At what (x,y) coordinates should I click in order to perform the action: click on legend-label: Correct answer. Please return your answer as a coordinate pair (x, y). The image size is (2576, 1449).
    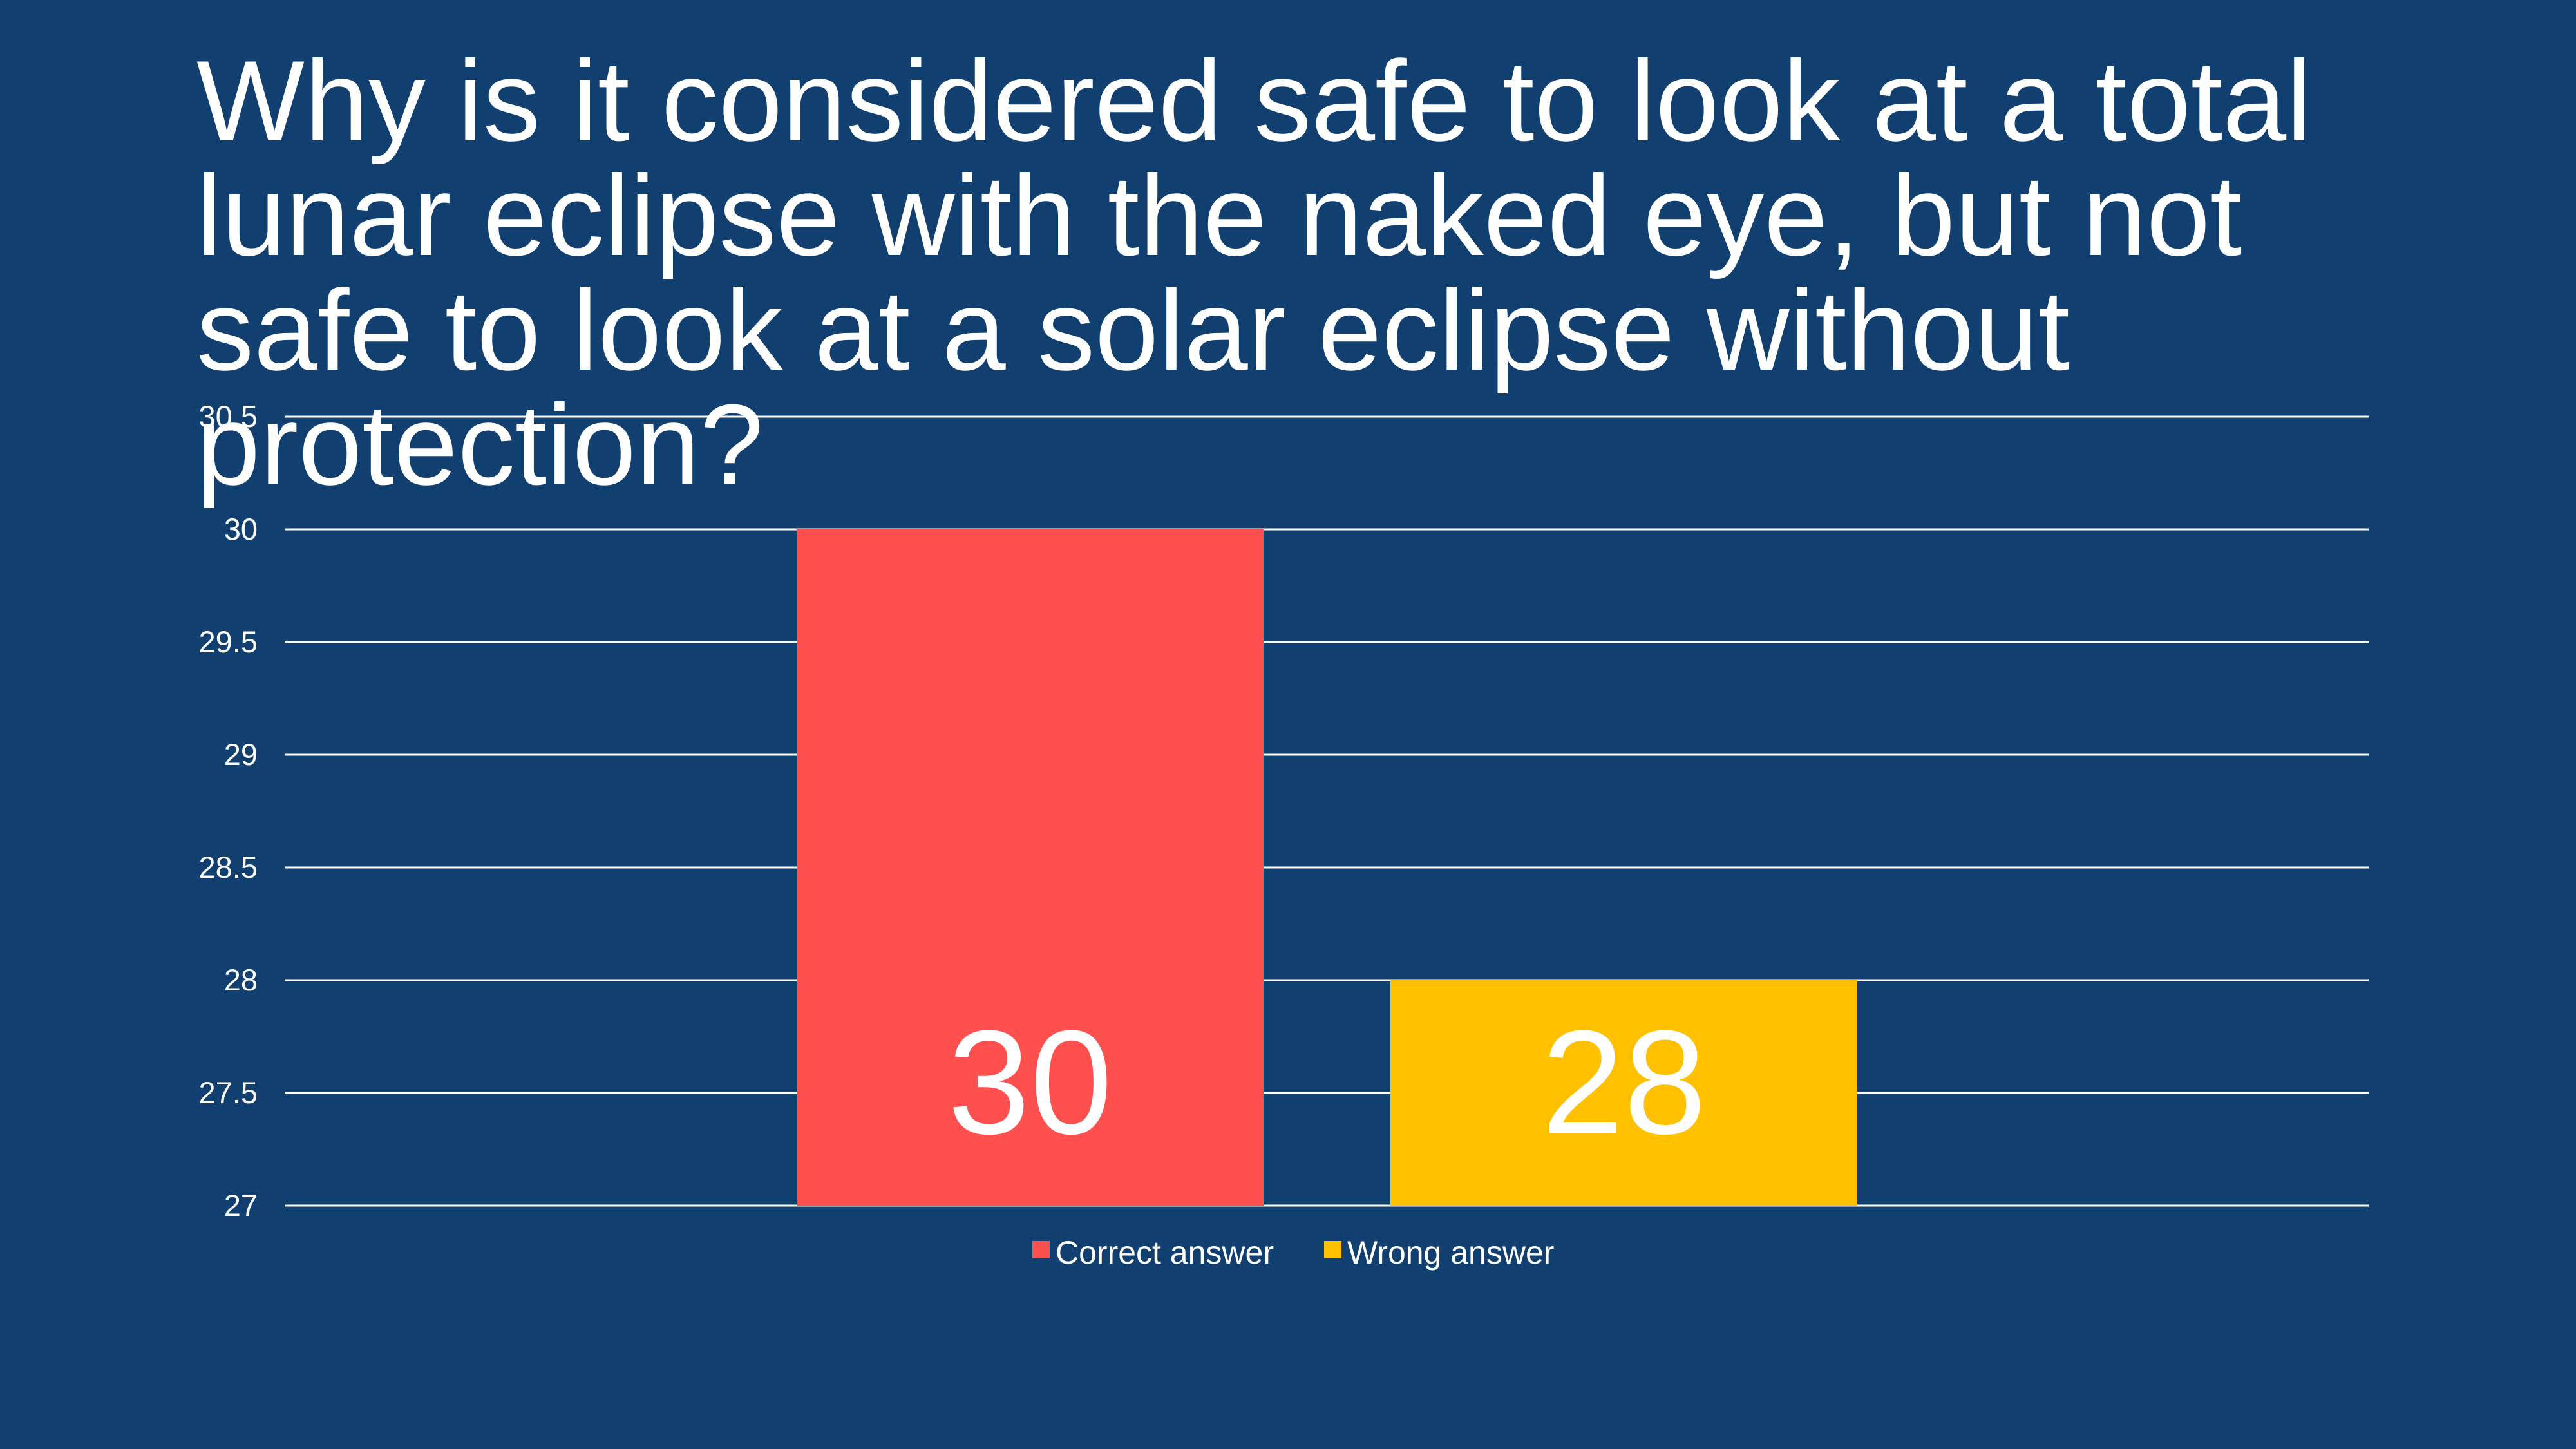
    Looking at the image, I should click on (1165, 1253).